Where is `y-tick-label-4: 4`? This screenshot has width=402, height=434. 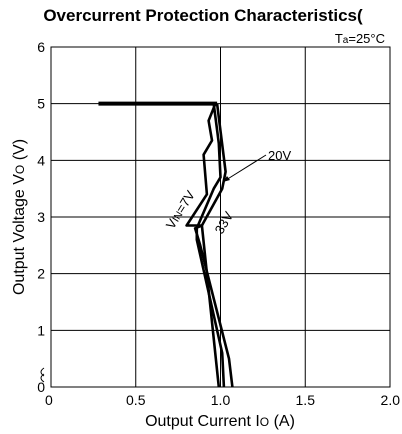
y-tick-label-4: 4 is located at coordinates (41, 160).